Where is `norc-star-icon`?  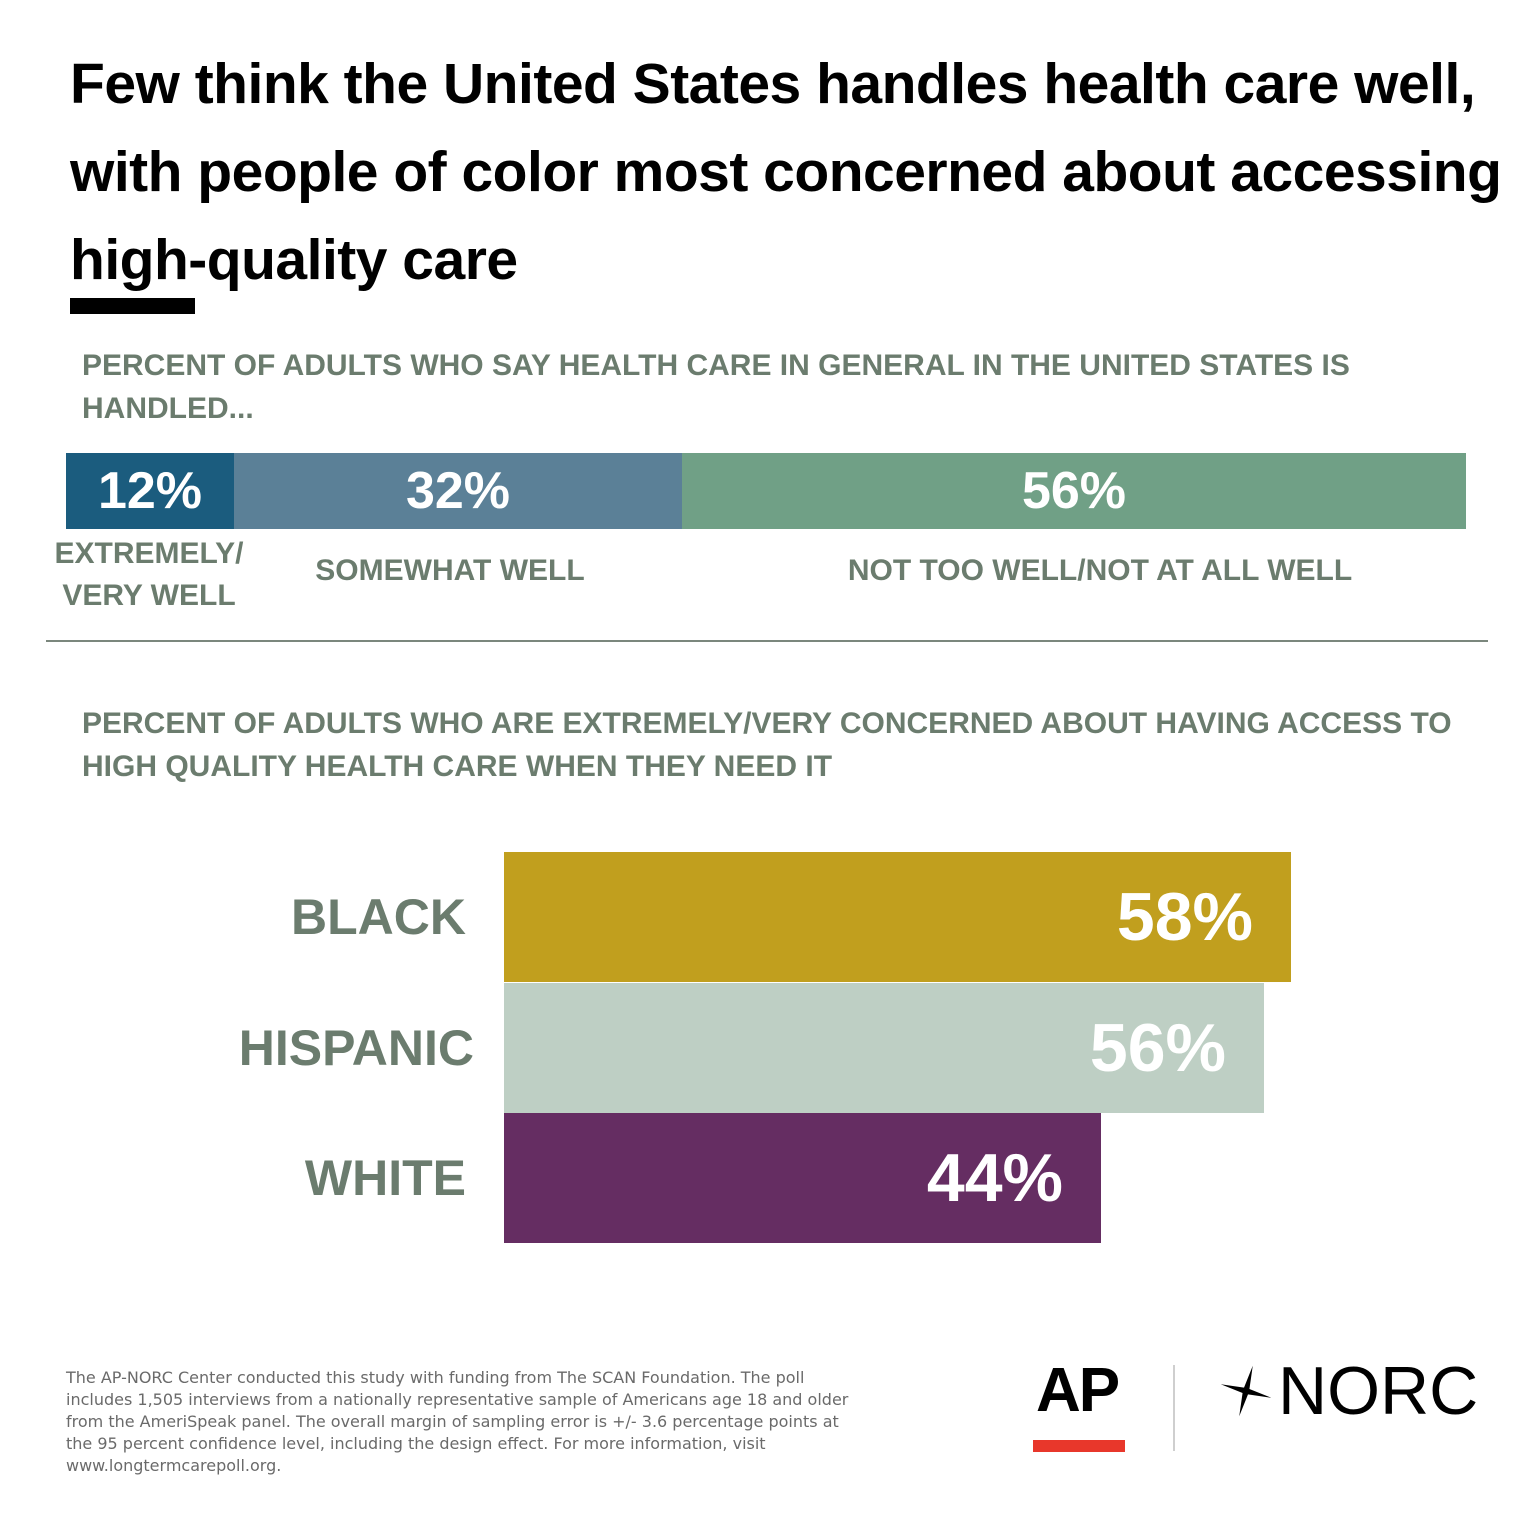
norc-star-icon is located at coordinates (1246, 1391).